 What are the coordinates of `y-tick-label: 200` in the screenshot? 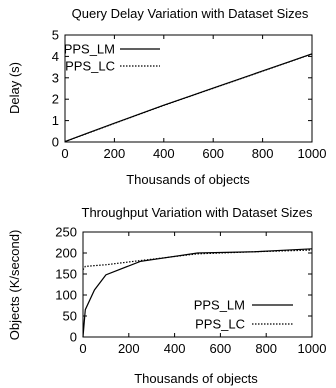 It's located at (66, 253).